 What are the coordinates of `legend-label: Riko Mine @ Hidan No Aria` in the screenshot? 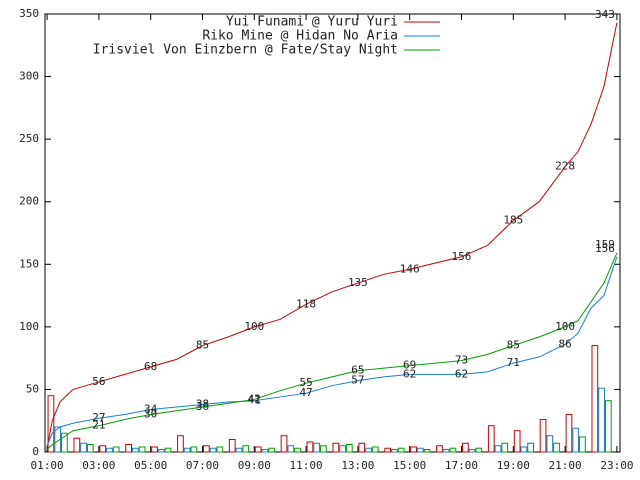 It's located at (300, 36).